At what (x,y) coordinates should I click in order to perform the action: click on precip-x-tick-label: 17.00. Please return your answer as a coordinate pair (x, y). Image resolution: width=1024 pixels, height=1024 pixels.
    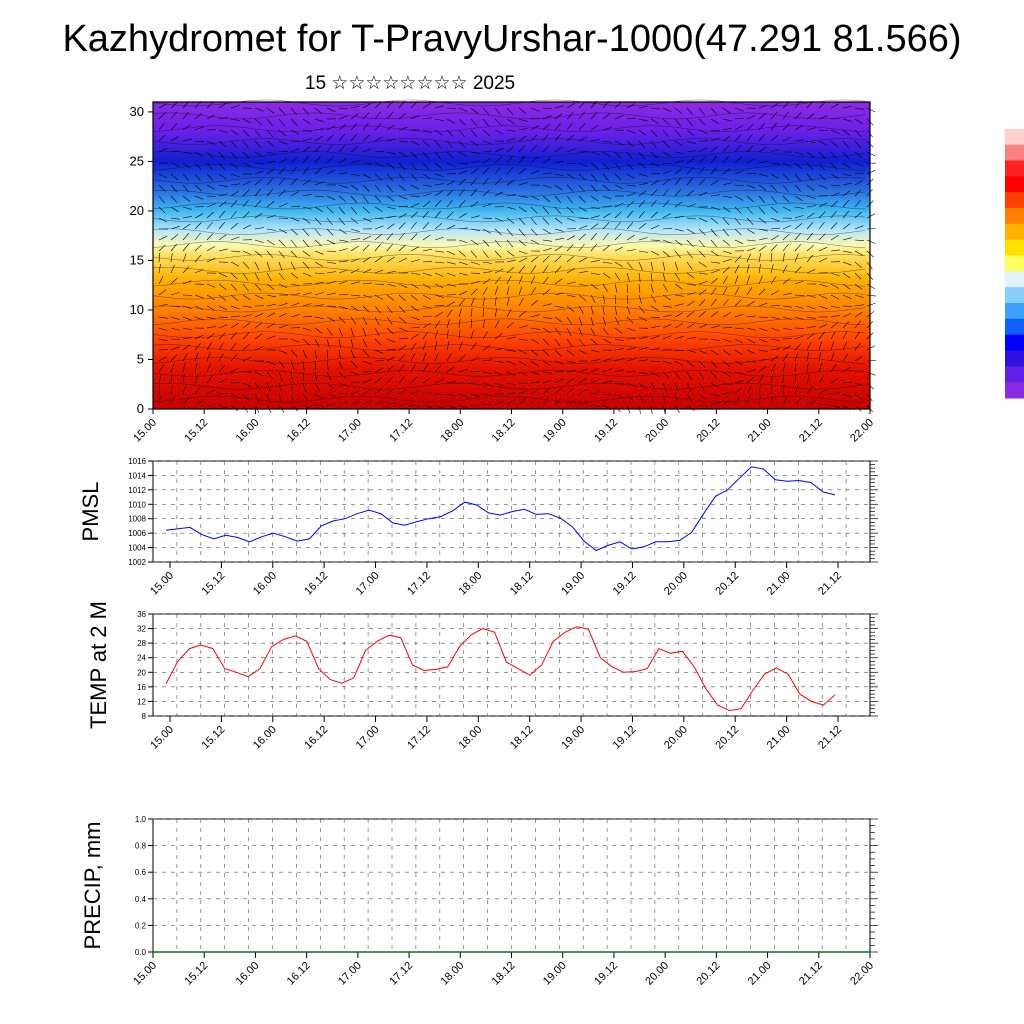
    Looking at the image, I should click on (350, 974).